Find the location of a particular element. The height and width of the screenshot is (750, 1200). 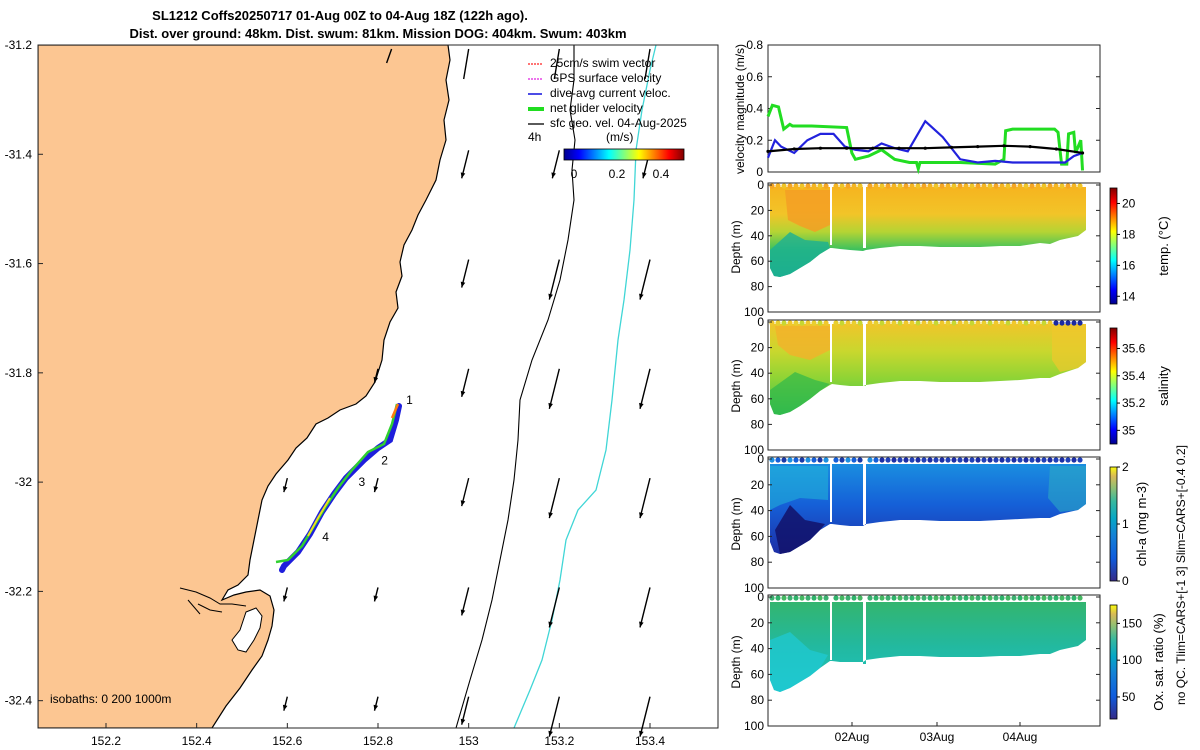

vel-ytick-label: 0.8 is located at coordinates (754, 45).